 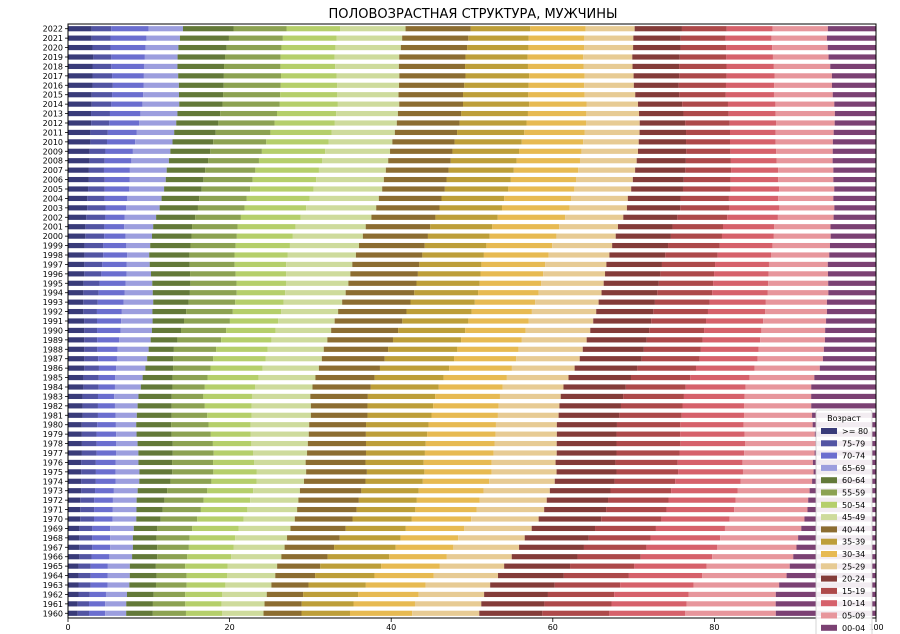 What do you see at coordinates (844, 418) in the screenshot?
I see `legend-title: Возраст` at bounding box center [844, 418].